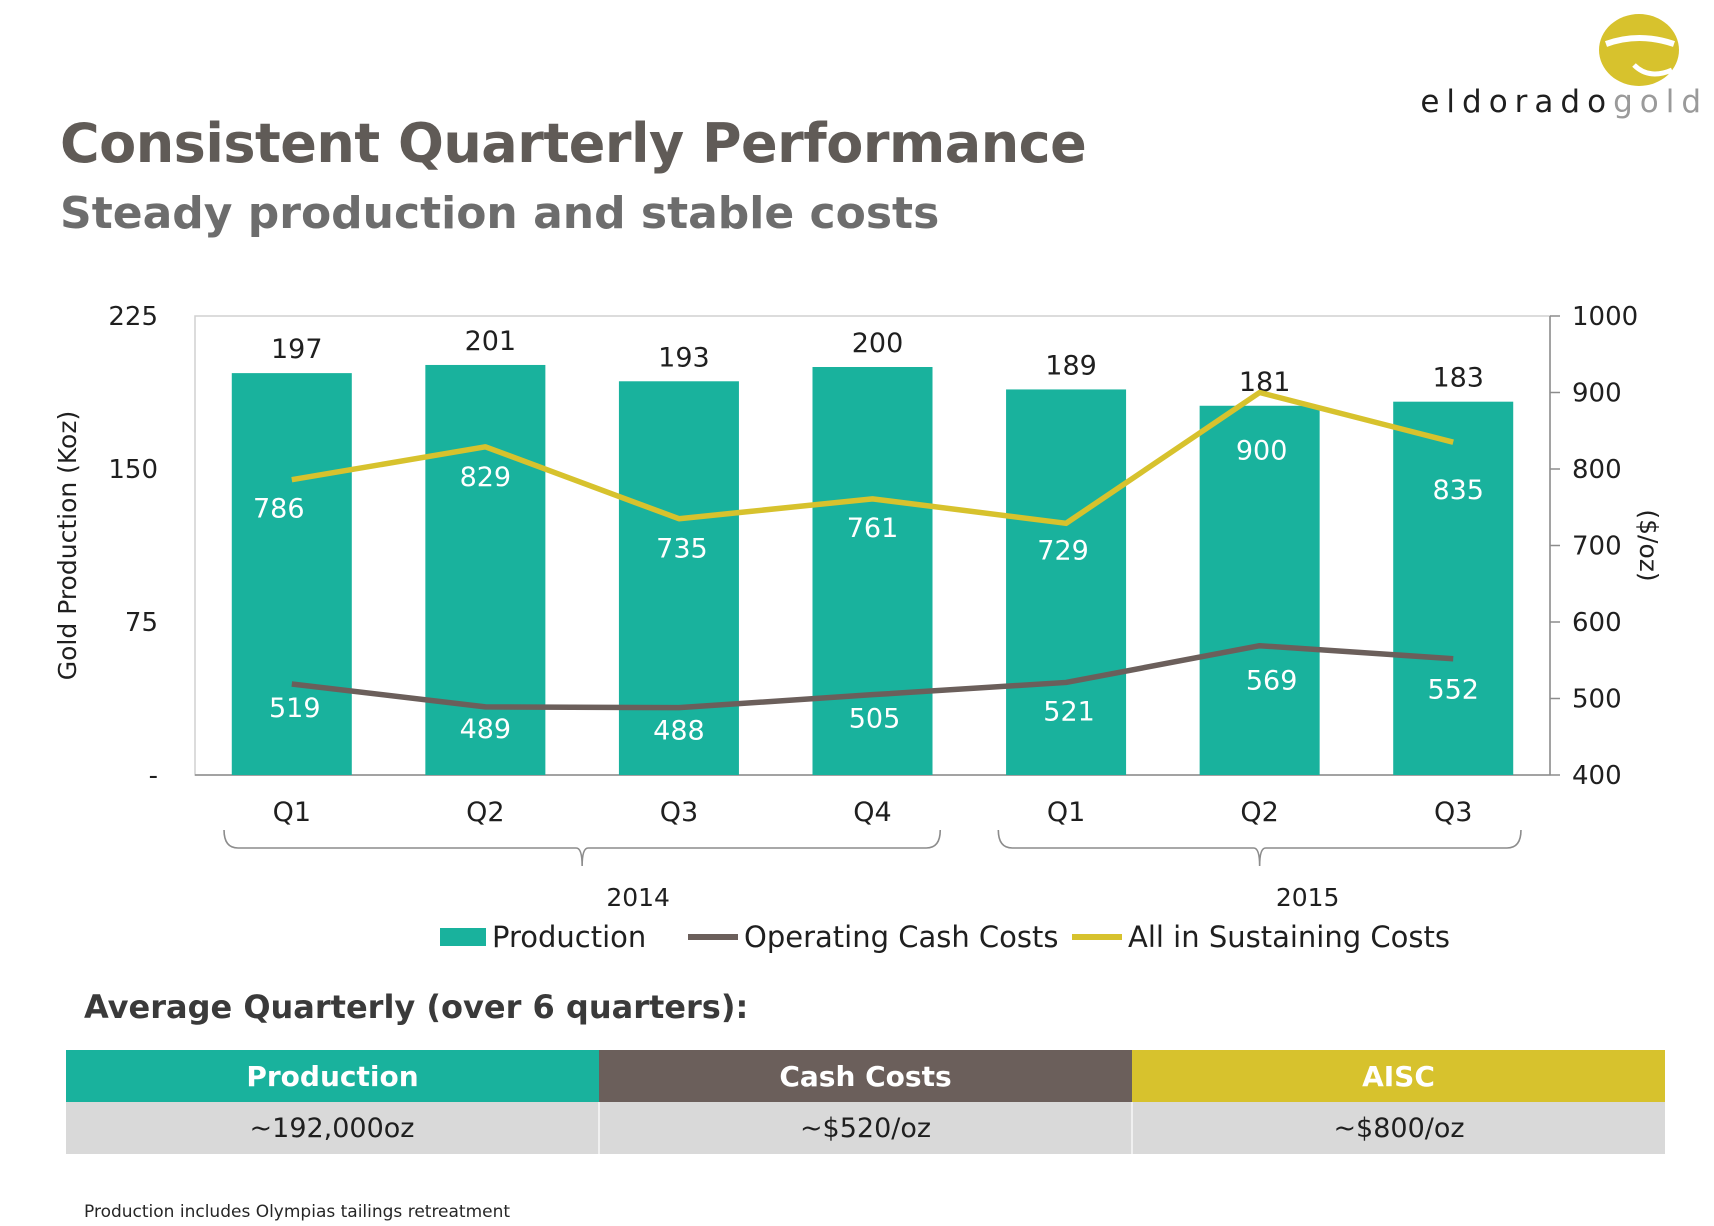 This screenshot has height=1226, width=1714. I want to click on logo-wordmark: eldoradogold, so click(1564, 102).